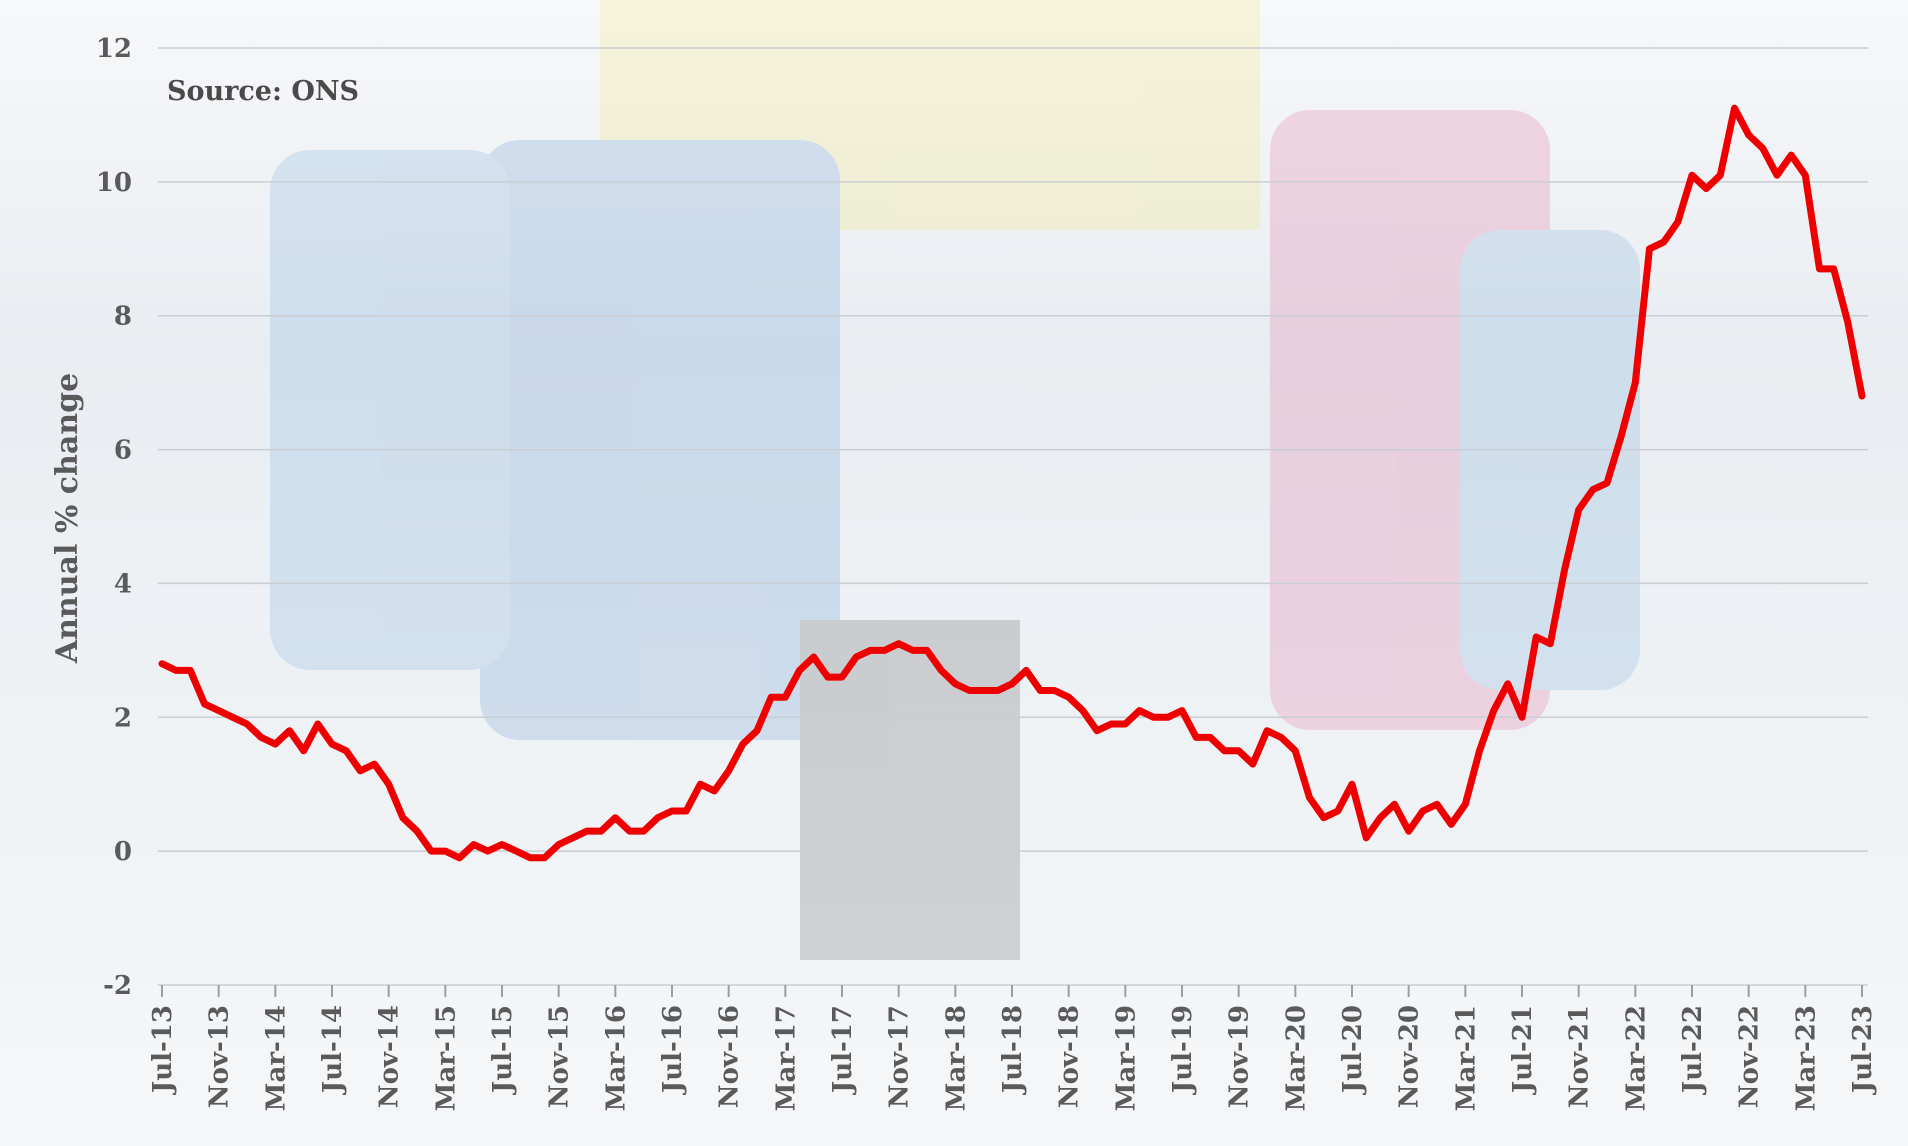  I want to click on x-tick-label: Jul-20, so click(1353, 1050).